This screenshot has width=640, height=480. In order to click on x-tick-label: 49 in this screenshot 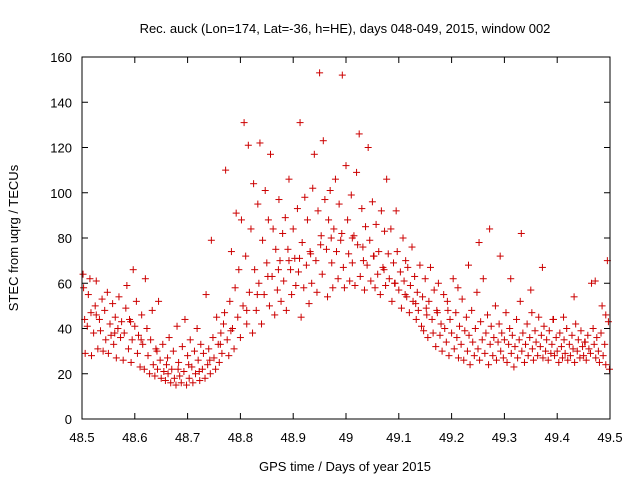, I will do `click(346, 437)`.